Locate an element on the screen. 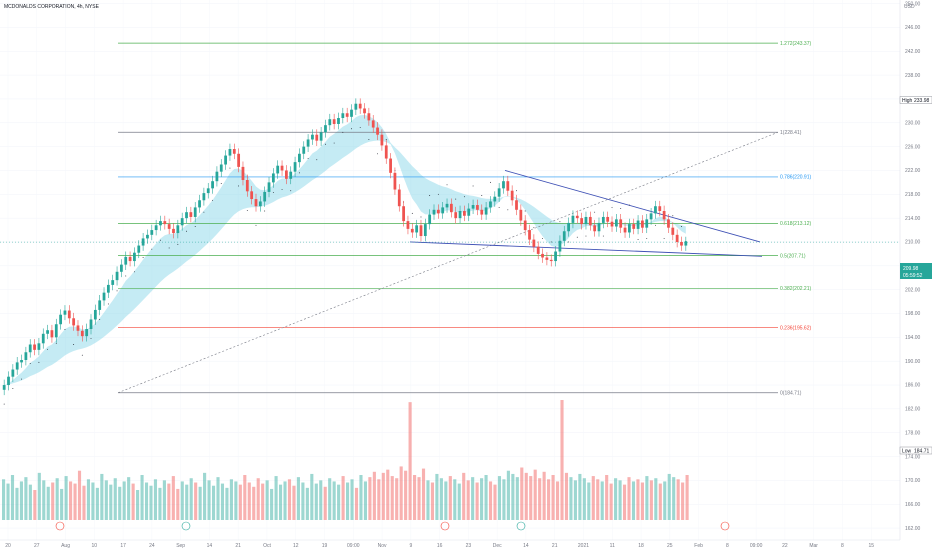 The image size is (932, 550). time-tick-label: 10 is located at coordinates (95, 546).